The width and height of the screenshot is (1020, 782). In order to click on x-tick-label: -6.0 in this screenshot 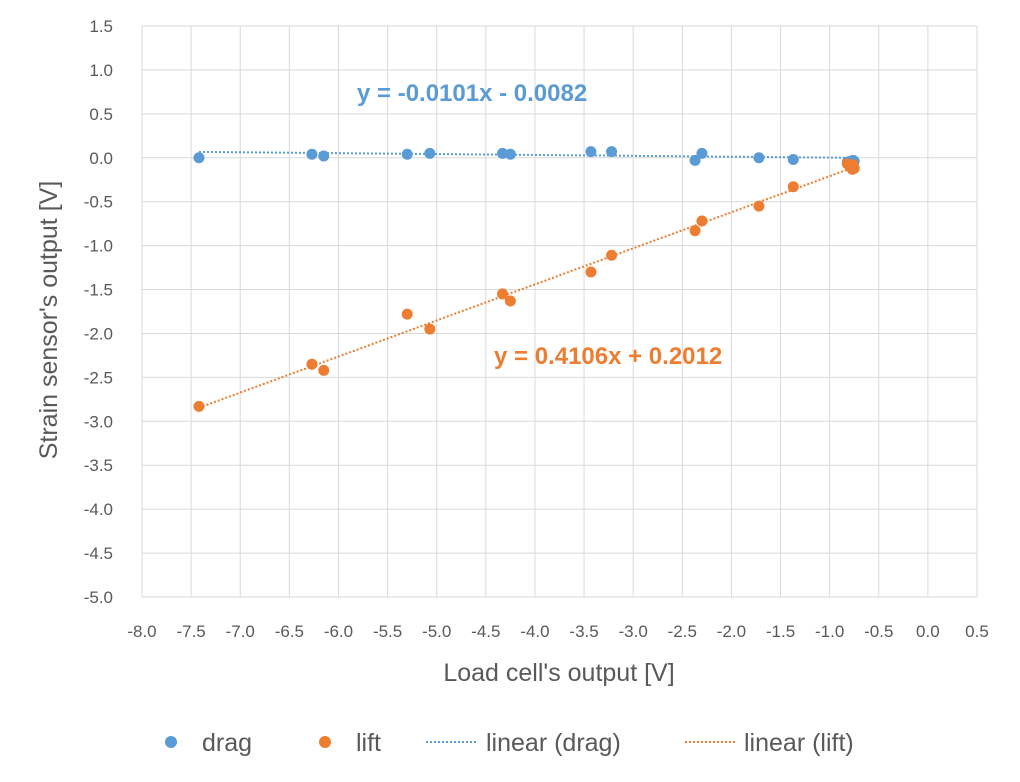, I will do `click(338, 631)`.